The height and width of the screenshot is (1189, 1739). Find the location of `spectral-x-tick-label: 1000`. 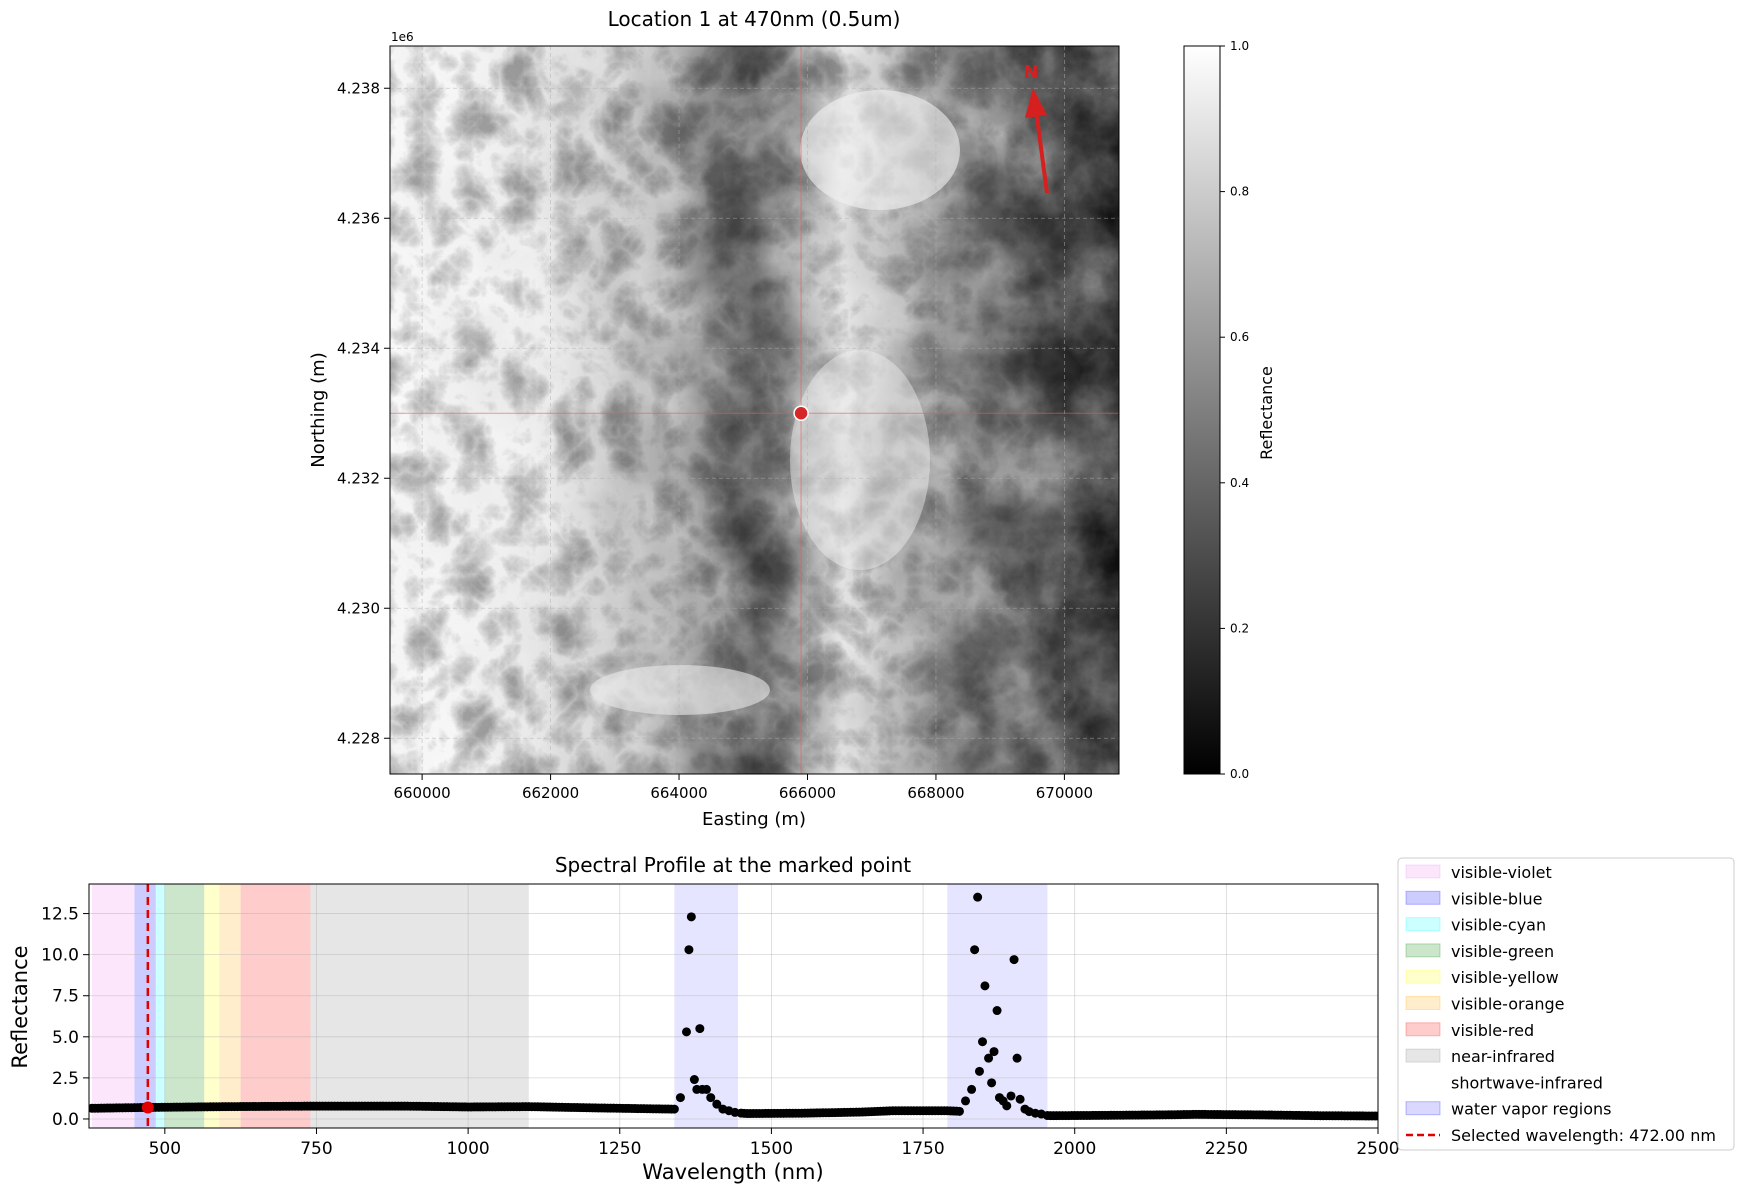

spectral-x-tick-label: 1000 is located at coordinates (467, 1149).